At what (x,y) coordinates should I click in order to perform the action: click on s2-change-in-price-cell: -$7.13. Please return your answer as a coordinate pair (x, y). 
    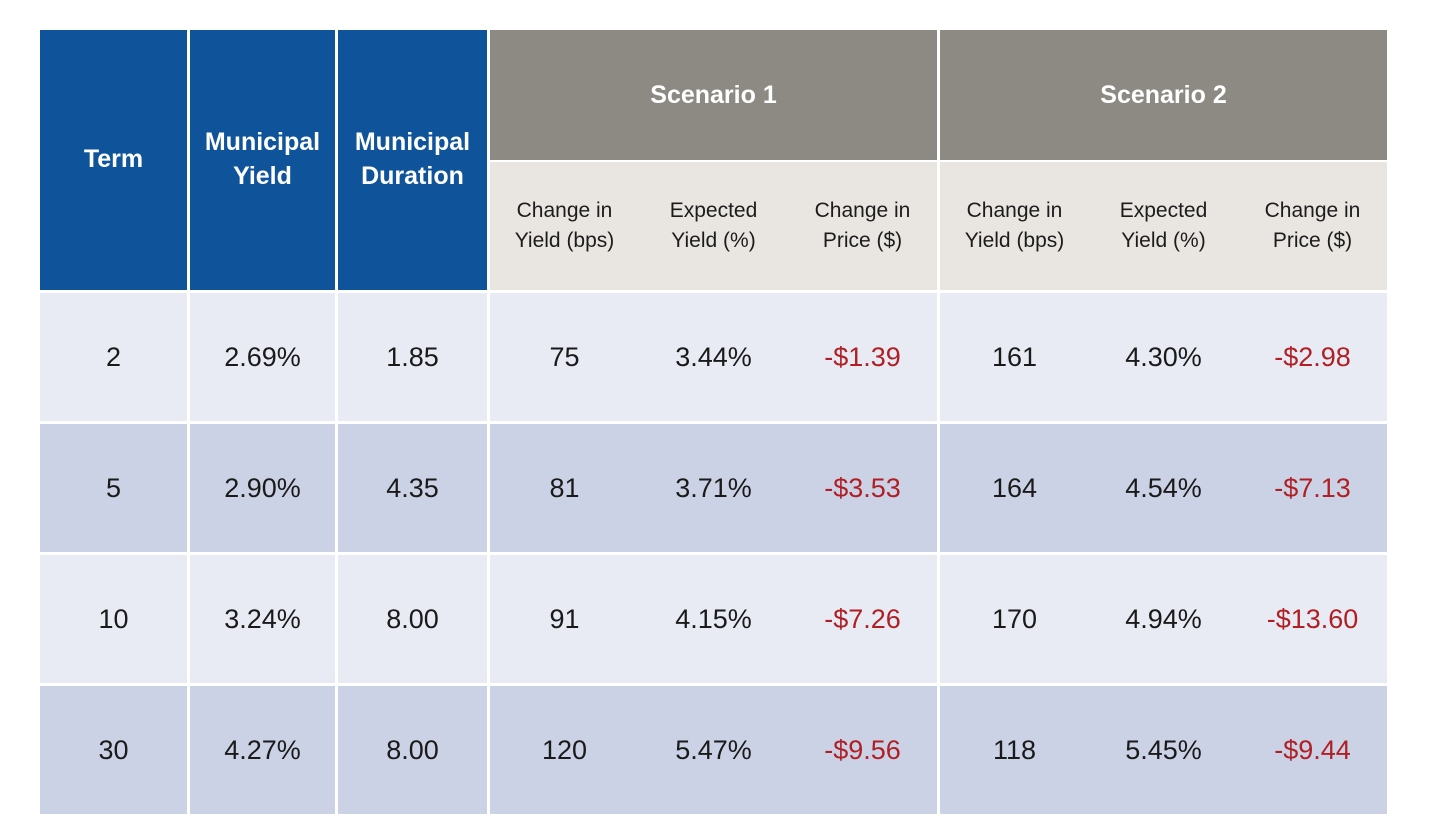
    Looking at the image, I should click on (1312, 487).